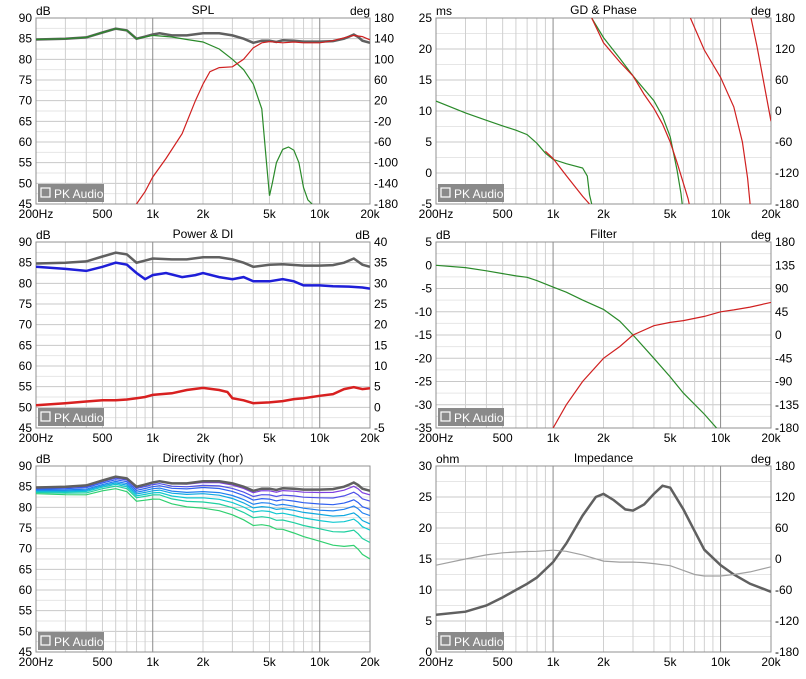 This screenshot has width=806, height=679. Describe the element at coordinates (426, 466) in the screenshot. I see `y-tick-label: 30` at that location.